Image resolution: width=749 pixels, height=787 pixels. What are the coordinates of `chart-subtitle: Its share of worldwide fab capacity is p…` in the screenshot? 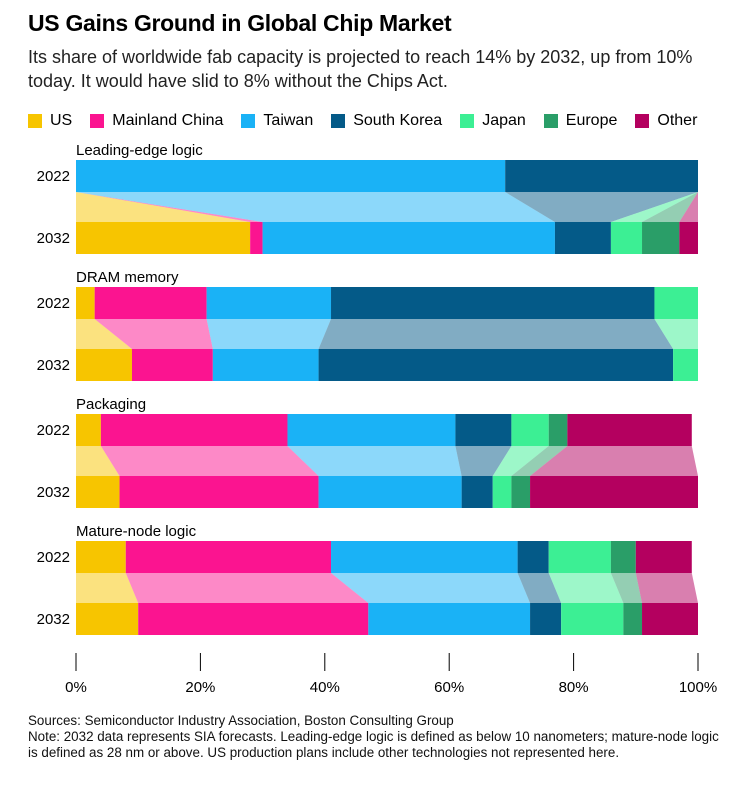 It's located at (360, 69).